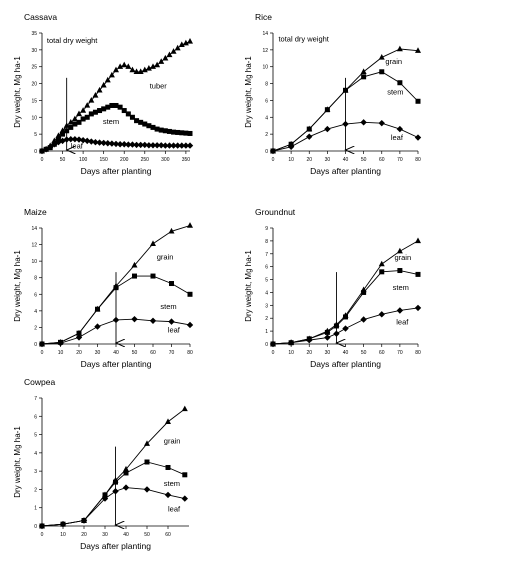 Image resolution: width=510 pixels, height=575 pixels. Describe the element at coordinates (273, 353) in the screenshot. I see `groundnut-x-tick-label: 0` at that location.